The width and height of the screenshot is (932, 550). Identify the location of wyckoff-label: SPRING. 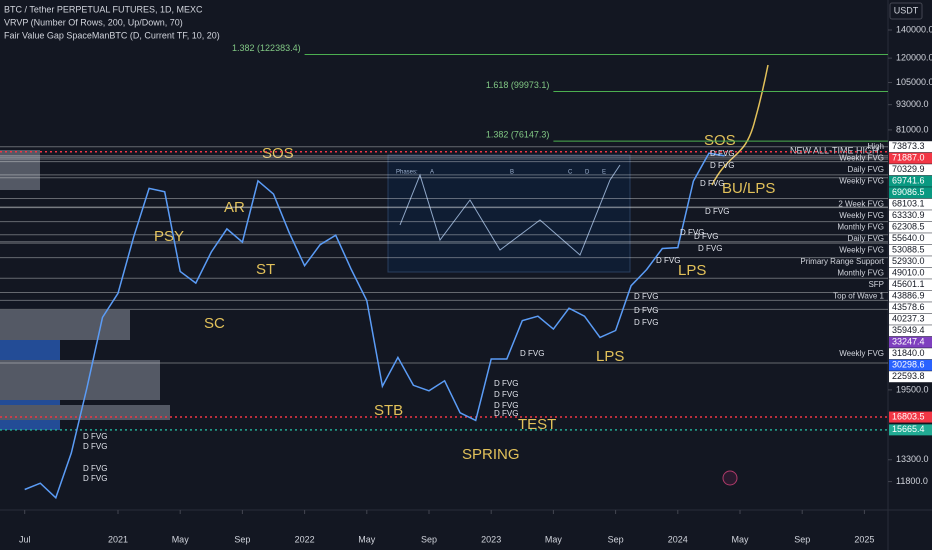
(491, 454).